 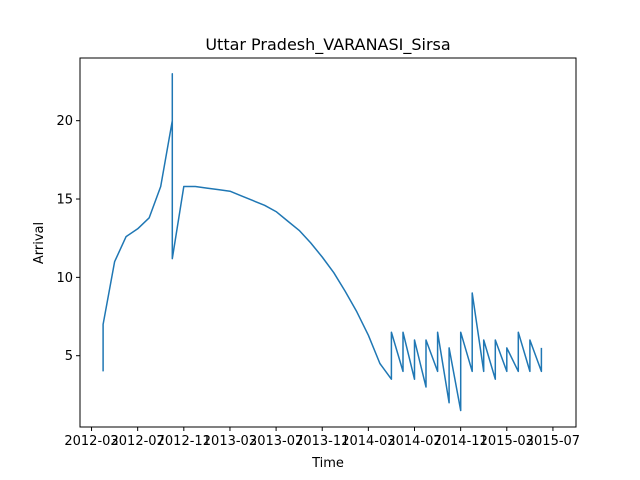 What do you see at coordinates (64, 200) in the screenshot?
I see `y-tick-label: 15` at bounding box center [64, 200].